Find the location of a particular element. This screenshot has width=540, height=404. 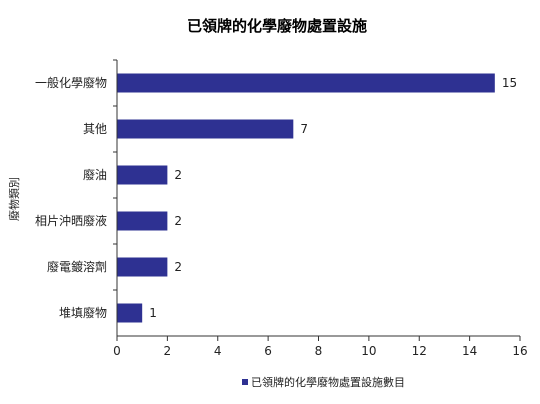

category-label: 相片沖晒廢液 is located at coordinates (71, 220).